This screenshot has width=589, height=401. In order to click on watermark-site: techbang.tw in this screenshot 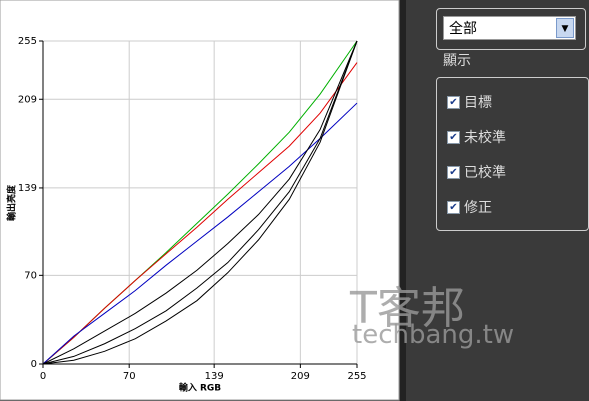, I will do `click(433, 335)`.